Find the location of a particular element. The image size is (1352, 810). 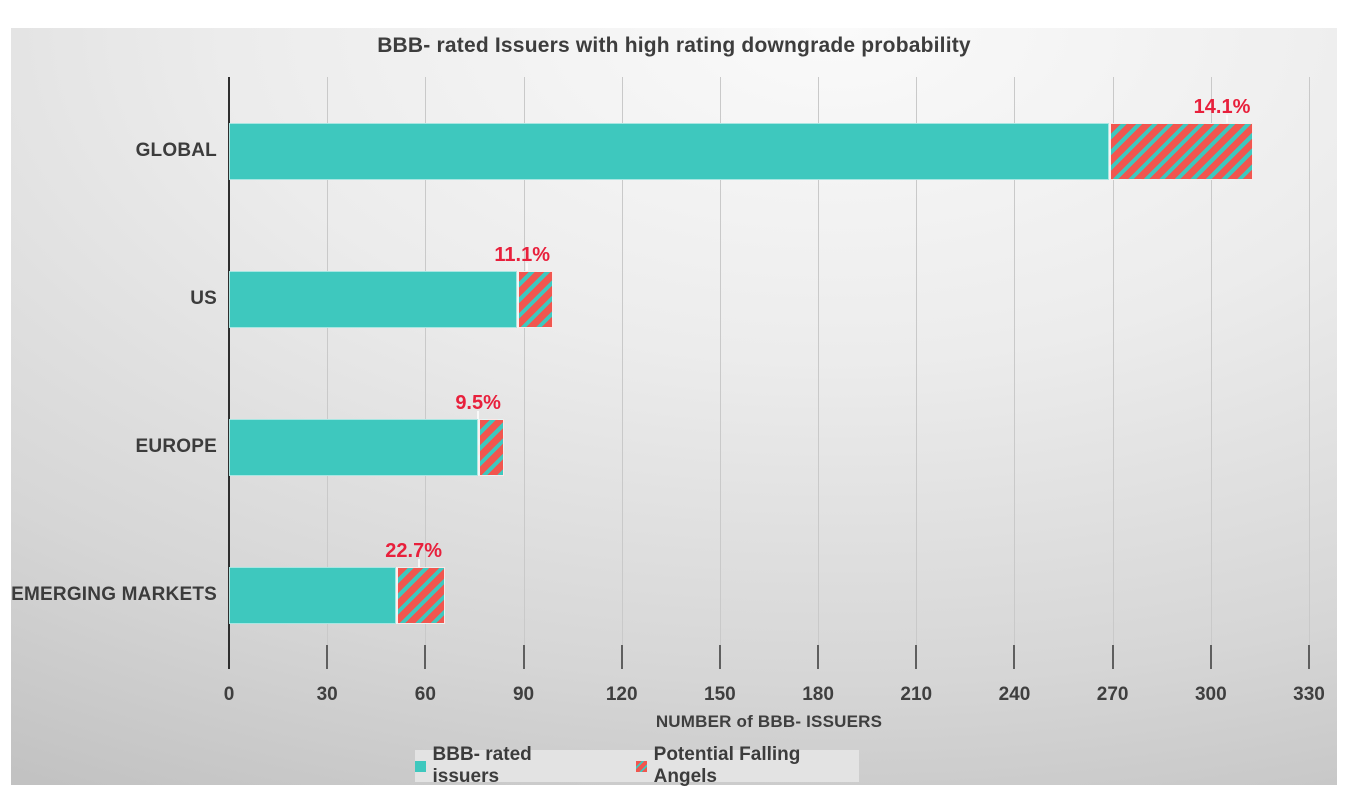

tick-label-240: 240 is located at coordinates (1014, 694).